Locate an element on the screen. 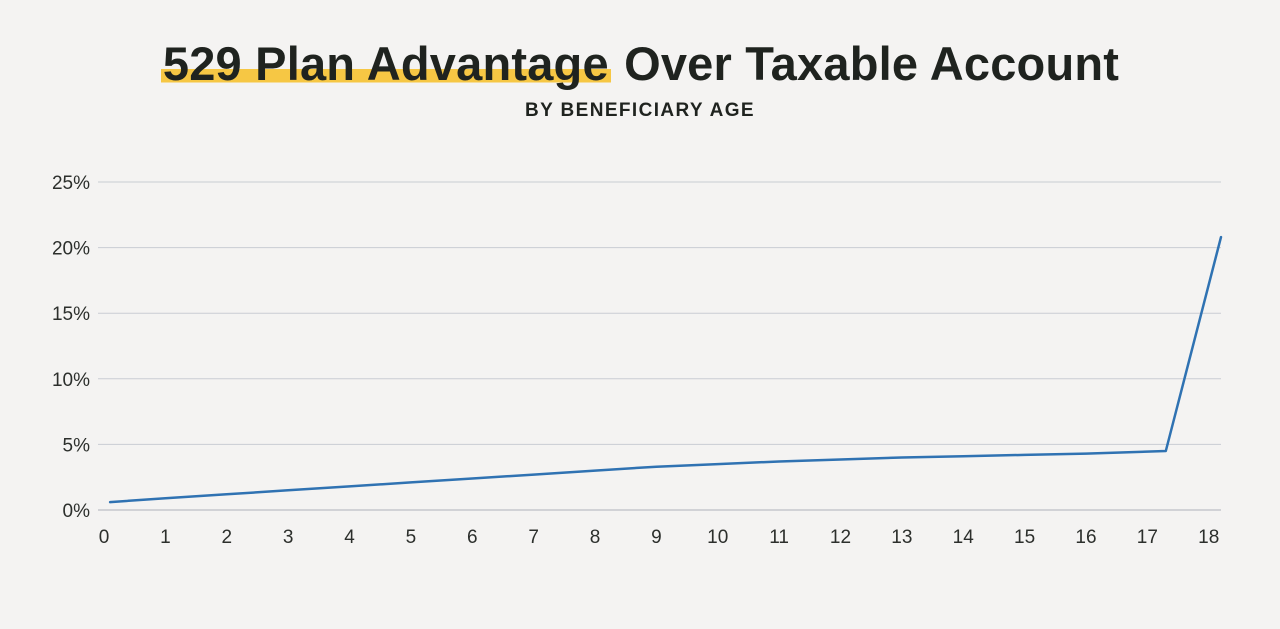 The image size is (1280, 629). x-tick-label: 4 is located at coordinates (349, 537).